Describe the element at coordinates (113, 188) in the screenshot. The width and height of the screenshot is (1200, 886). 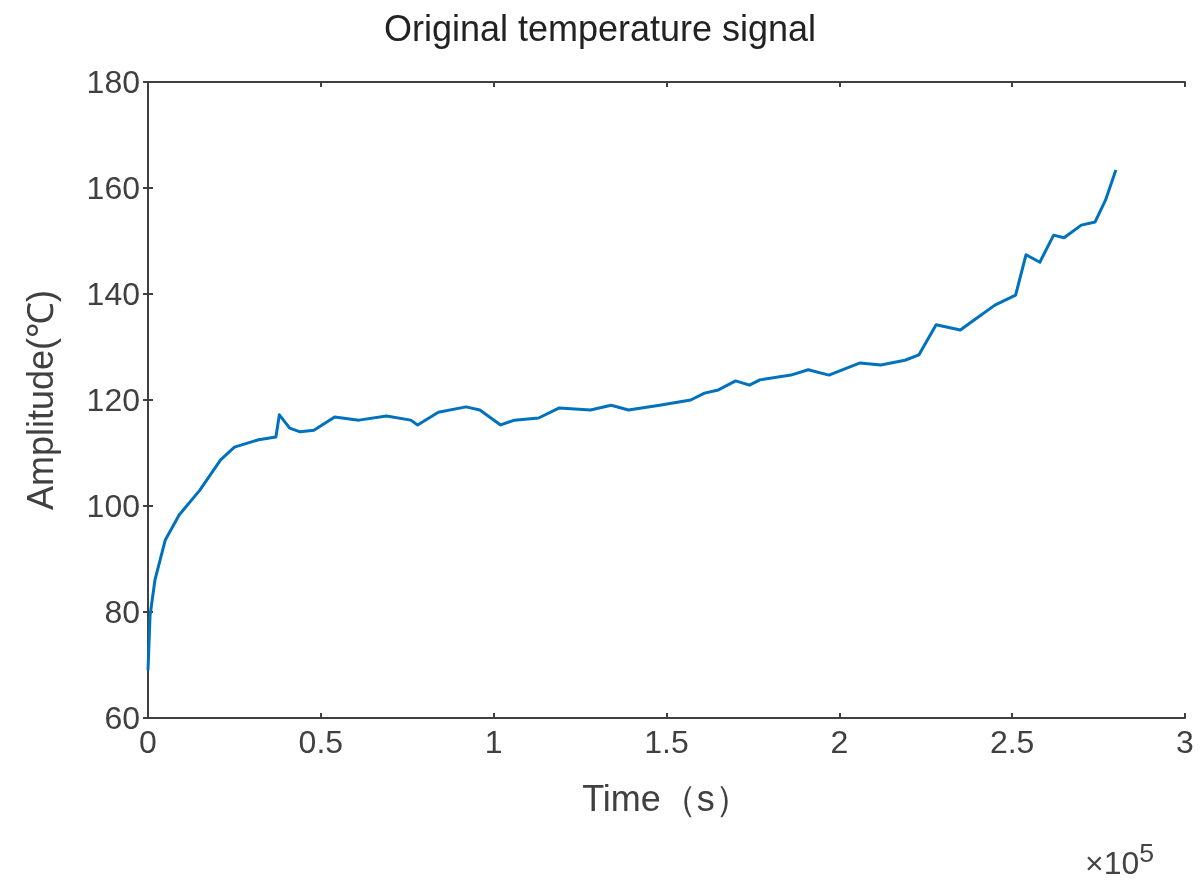
I see `y-tick-label: 160` at that location.